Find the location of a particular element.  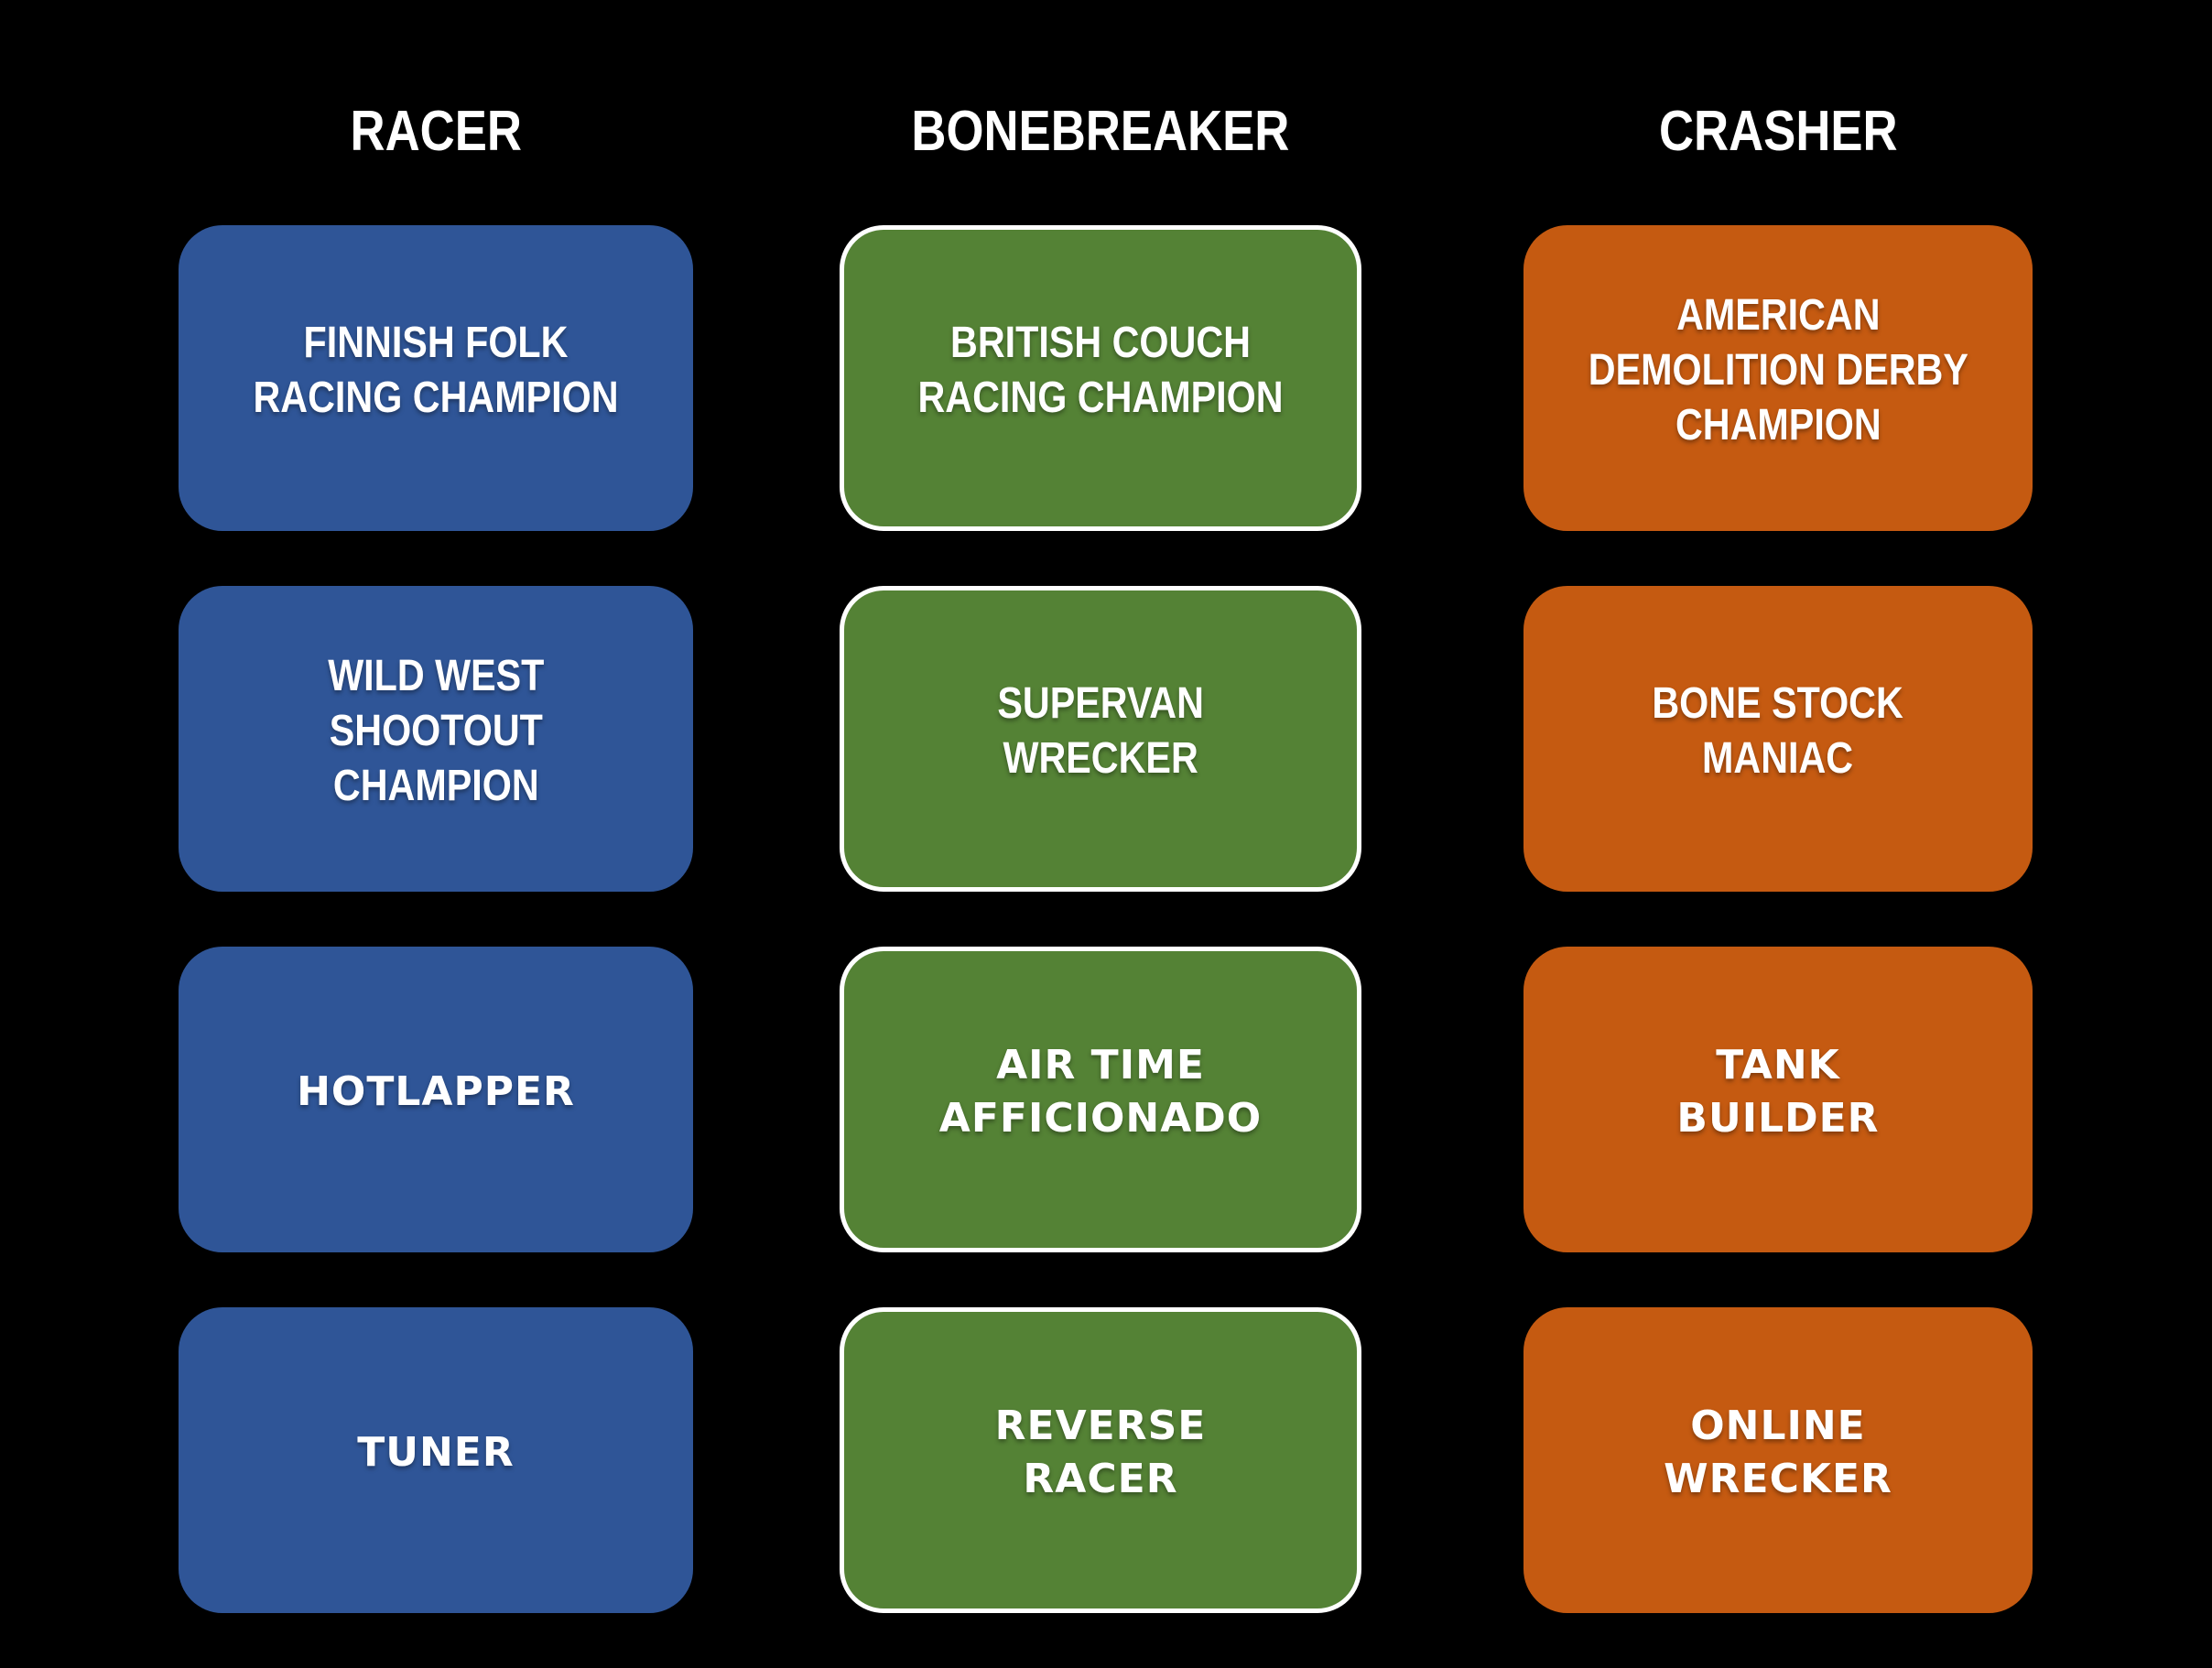

card-reverse-racer: REVERSE RACER is located at coordinates (1100, 1460).